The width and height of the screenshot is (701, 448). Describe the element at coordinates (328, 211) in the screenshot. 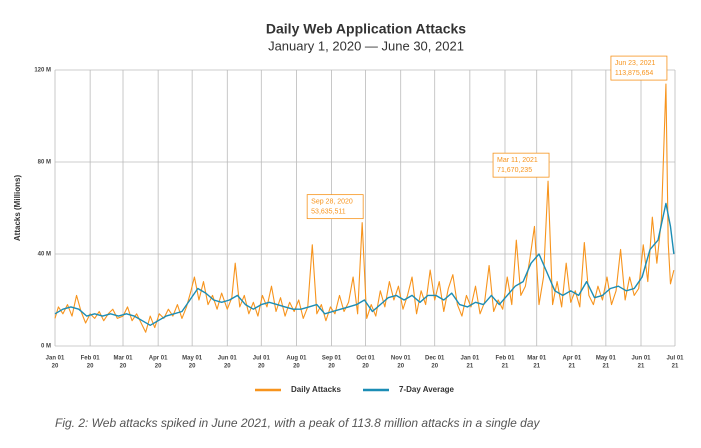

I see `annotation-label: 53,635,511` at that location.